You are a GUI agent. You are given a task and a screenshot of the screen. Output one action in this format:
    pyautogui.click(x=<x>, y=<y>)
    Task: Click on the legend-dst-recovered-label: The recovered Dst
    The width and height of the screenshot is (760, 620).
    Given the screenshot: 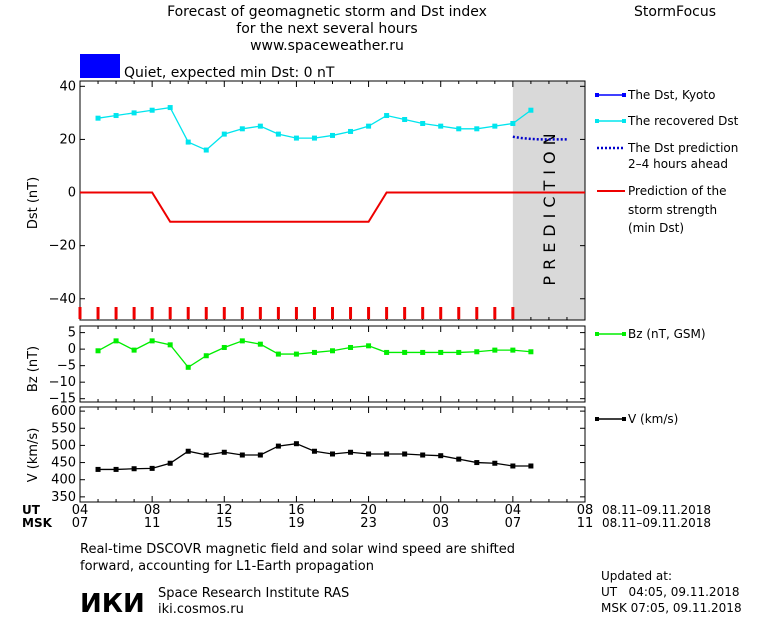 What is the action you would take?
    pyautogui.click(x=683, y=121)
    